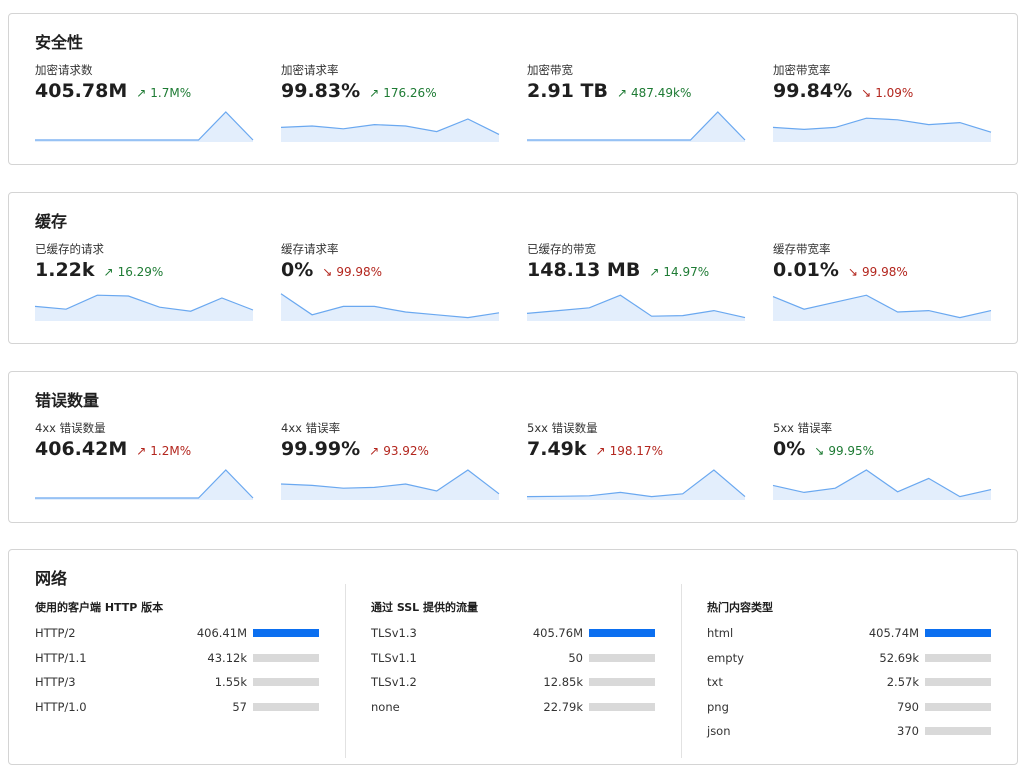 This screenshot has height=766, width=1024. I want to click on metric-value-row: 99.84% ↘ 1.09%, so click(882, 93).